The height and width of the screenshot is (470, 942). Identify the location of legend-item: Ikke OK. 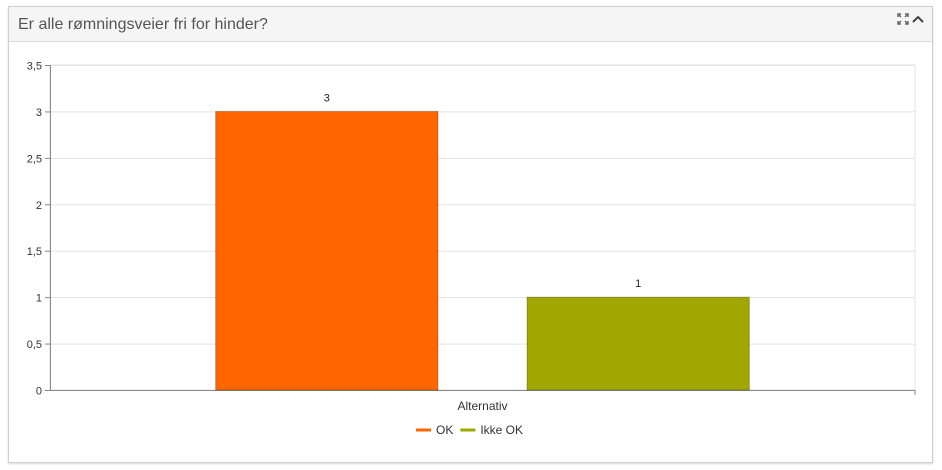
(501, 430).